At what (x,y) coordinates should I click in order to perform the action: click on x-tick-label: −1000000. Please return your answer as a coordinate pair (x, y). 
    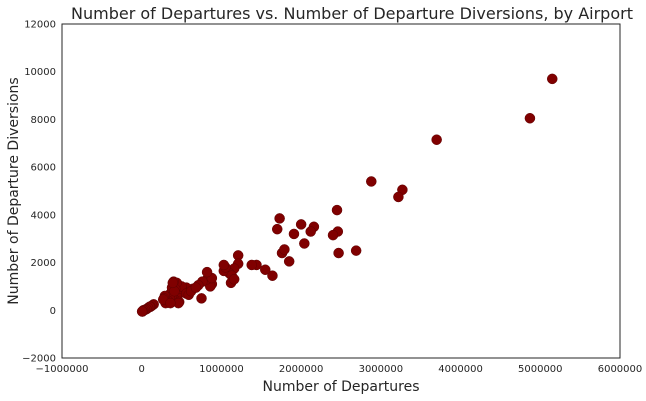
    Looking at the image, I should click on (62, 369).